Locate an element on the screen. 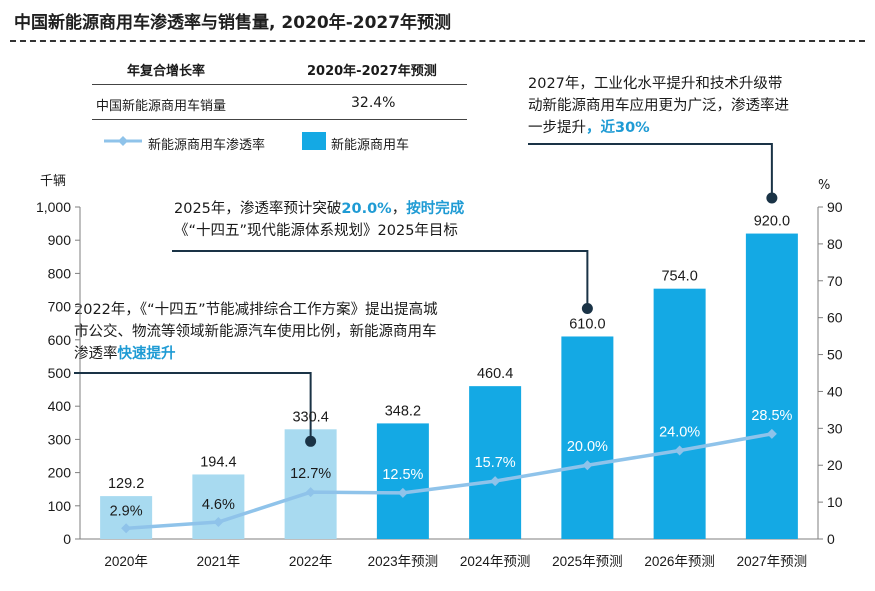 This screenshot has height=591, width=875. line-value-label: 15.7% is located at coordinates (495, 463).